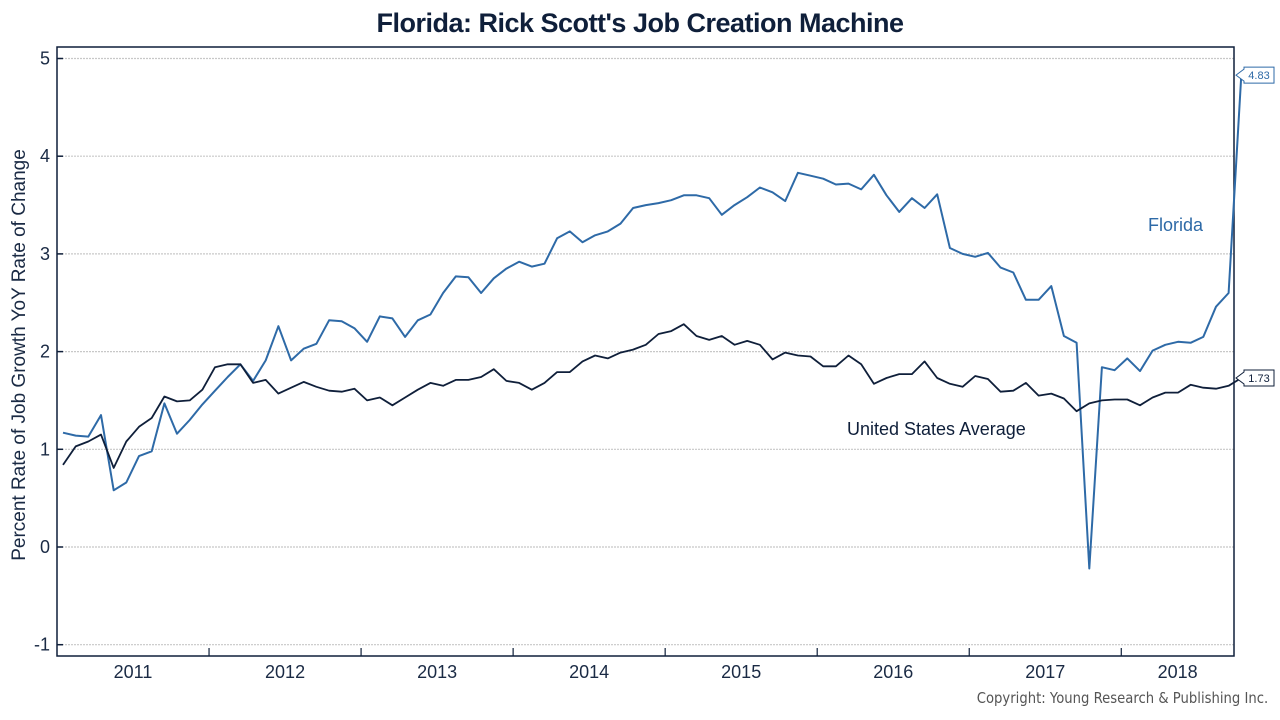  What do you see at coordinates (45, 449) in the screenshot?
I see `y-tick-label: 1` at bounding box center [45, 449].